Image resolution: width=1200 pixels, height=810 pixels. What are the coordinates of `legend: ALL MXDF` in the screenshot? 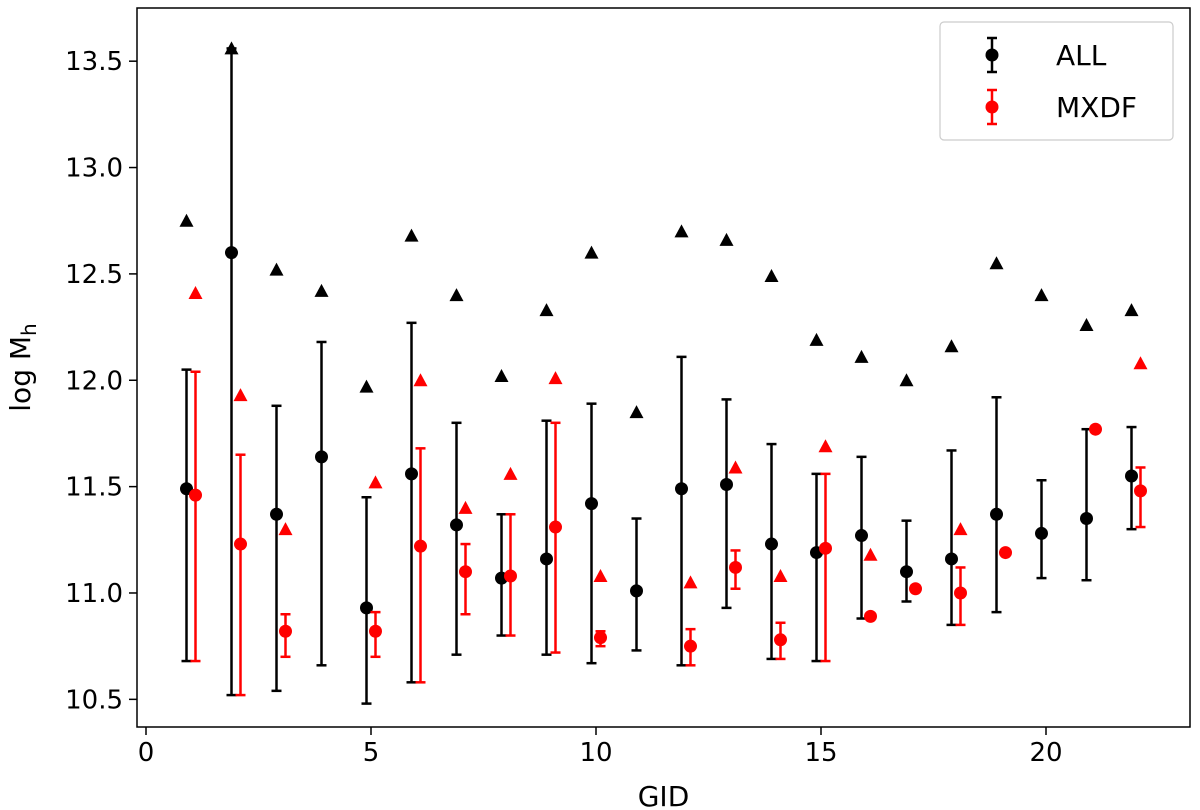 It's located at (1056, 81).